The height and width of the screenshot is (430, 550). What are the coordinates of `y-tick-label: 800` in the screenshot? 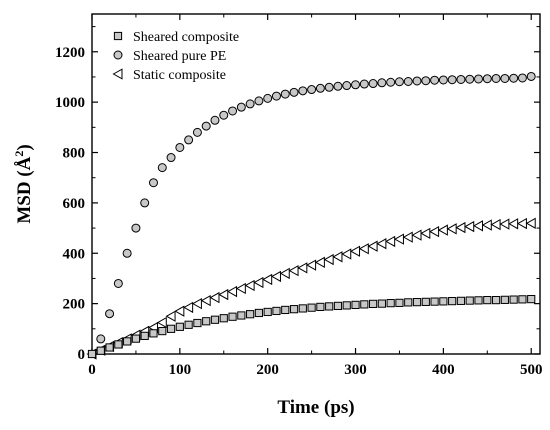 It's located at (74, 154).